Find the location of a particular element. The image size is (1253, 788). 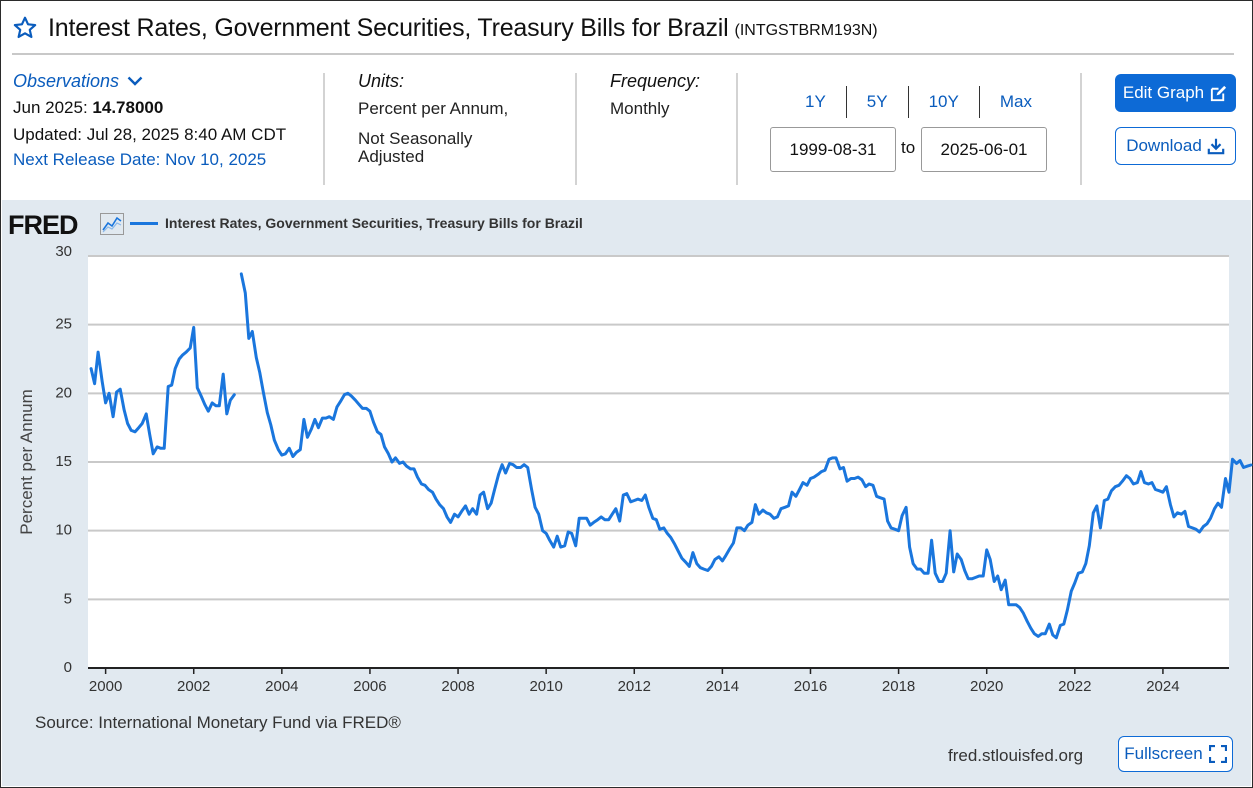

y-tick-label: 15 is located at coordinates (63, 461).